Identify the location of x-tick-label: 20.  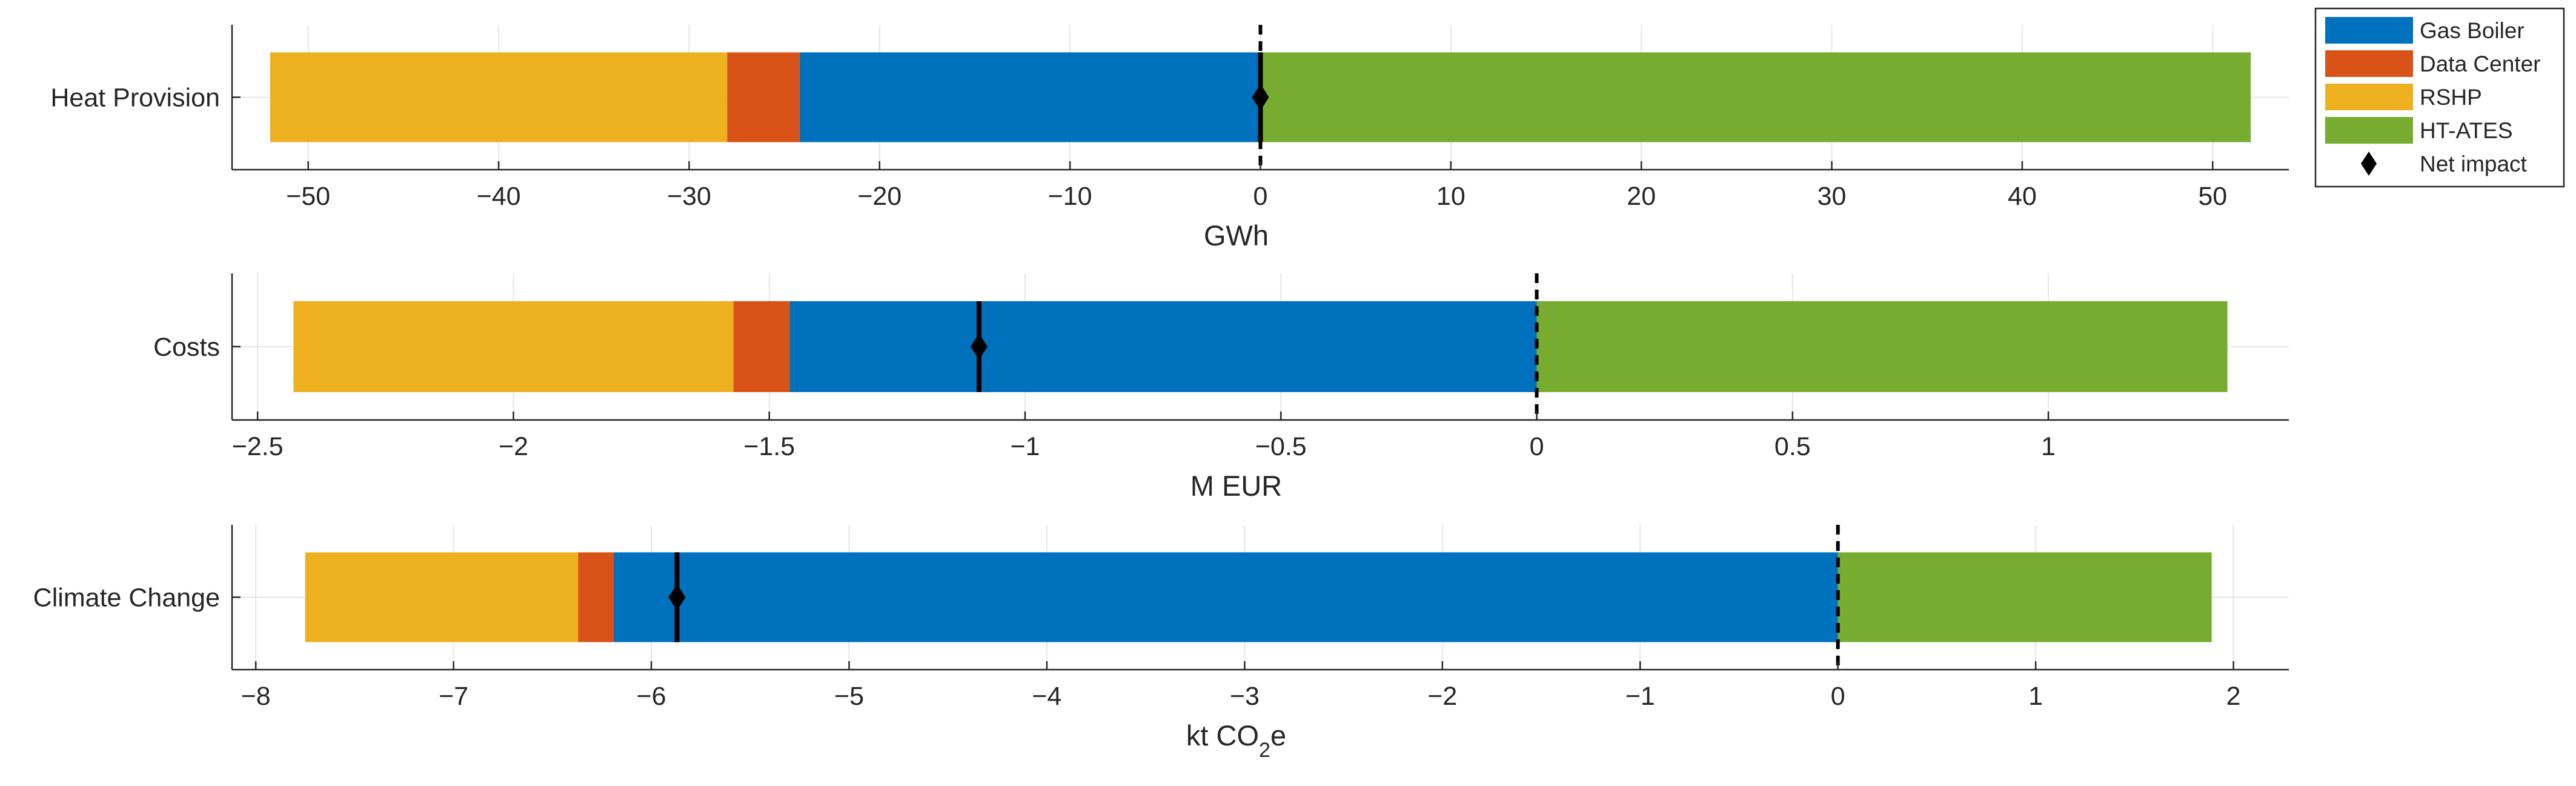
(1641, 196).